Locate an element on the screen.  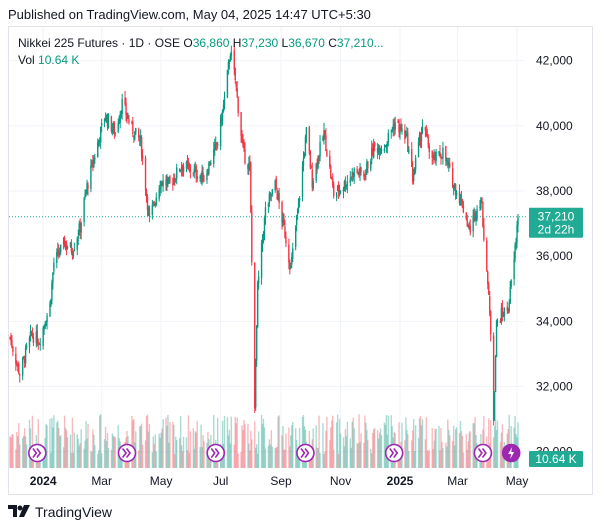
close-label: C is located at coordinates (332, 43).